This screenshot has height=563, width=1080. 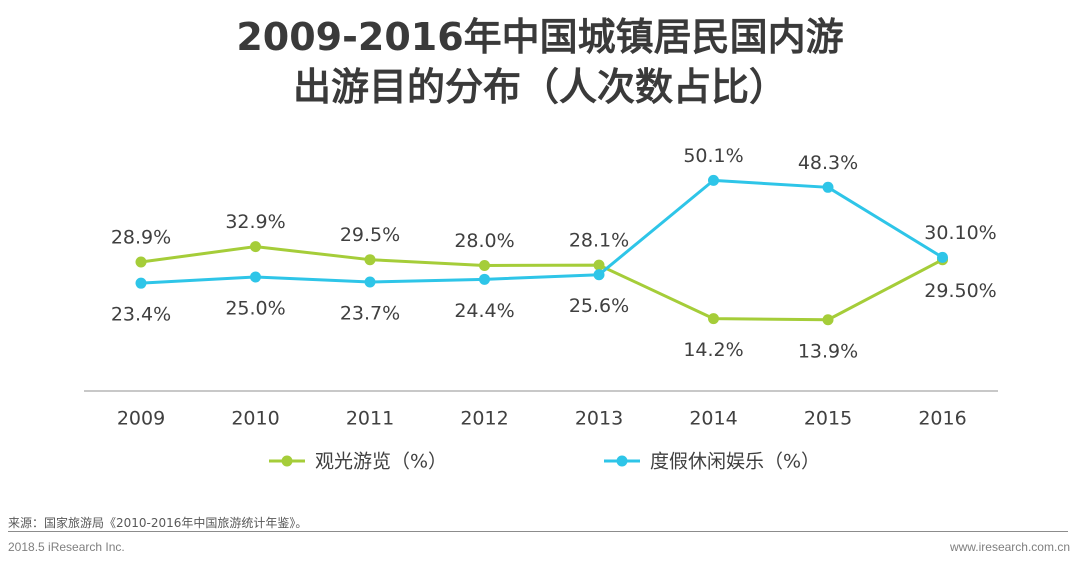 I want to click on website-link: www.iresearch.com.cn, so click(x=1009, y=547).